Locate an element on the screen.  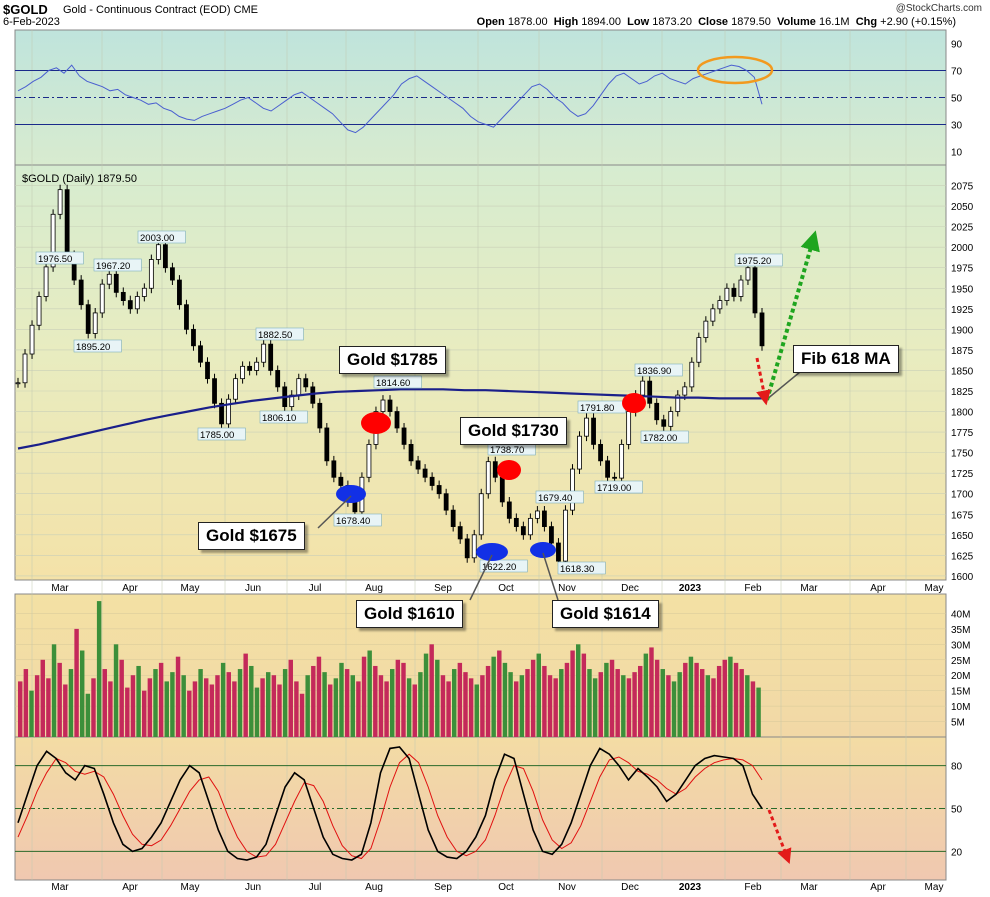
month-tick: Jun is located at coordinates (253, 588).